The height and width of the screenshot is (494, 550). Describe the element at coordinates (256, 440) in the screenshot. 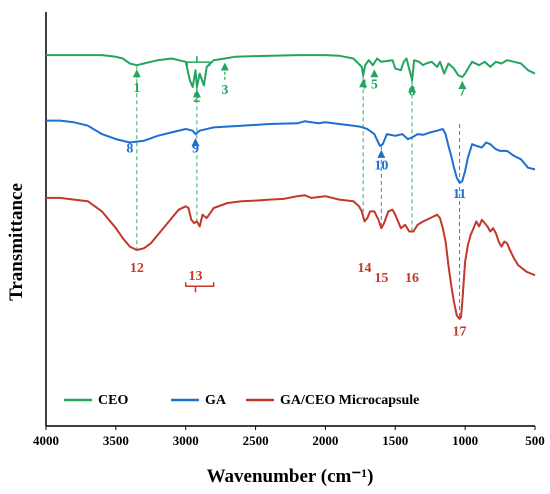

I see `x-tick-label: 2500` at that location.